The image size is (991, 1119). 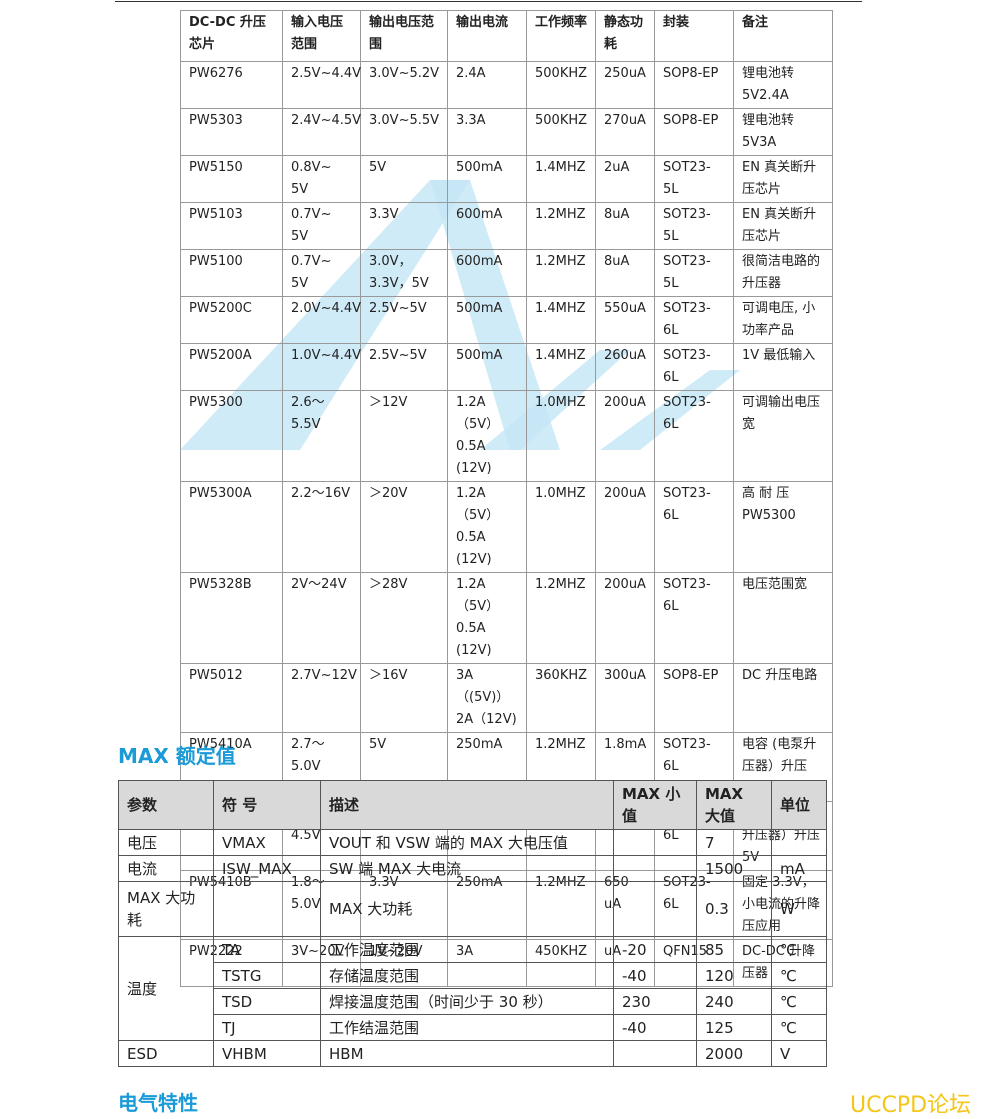 What do you see at coordinates (267, 805) in the screenshot?
I see `header-cell: 符 号` at bounding box center [267, 805].